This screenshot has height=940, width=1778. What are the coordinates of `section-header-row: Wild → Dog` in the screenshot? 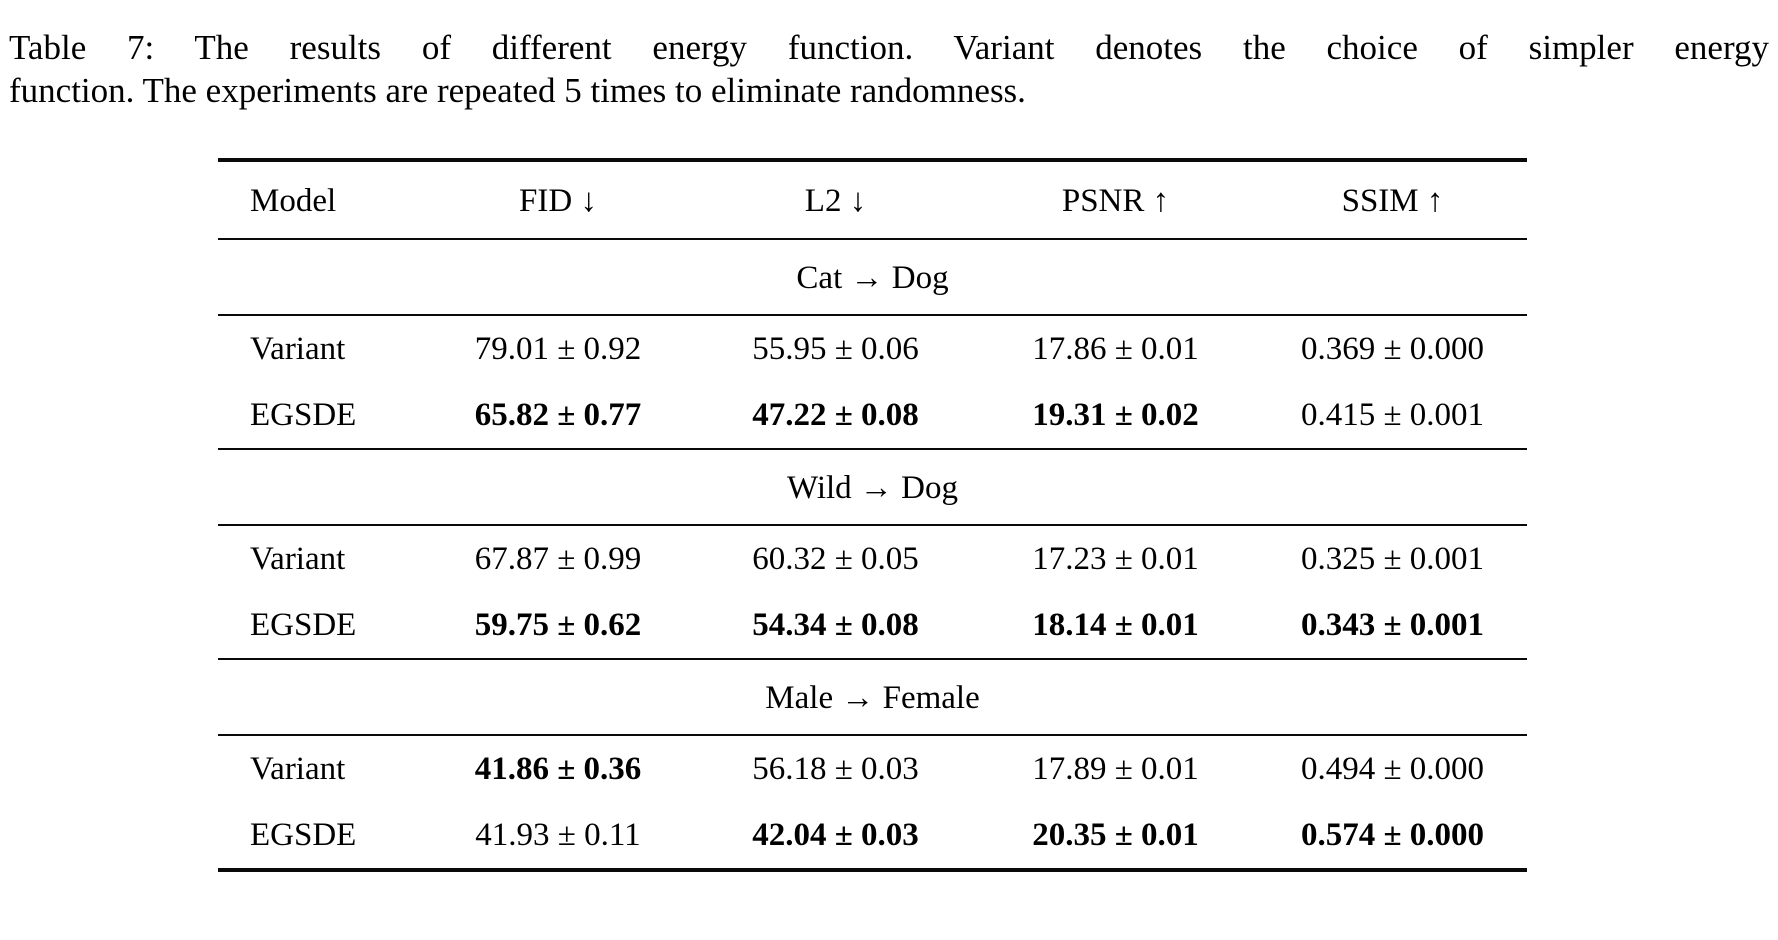 It's located at (872, 487).